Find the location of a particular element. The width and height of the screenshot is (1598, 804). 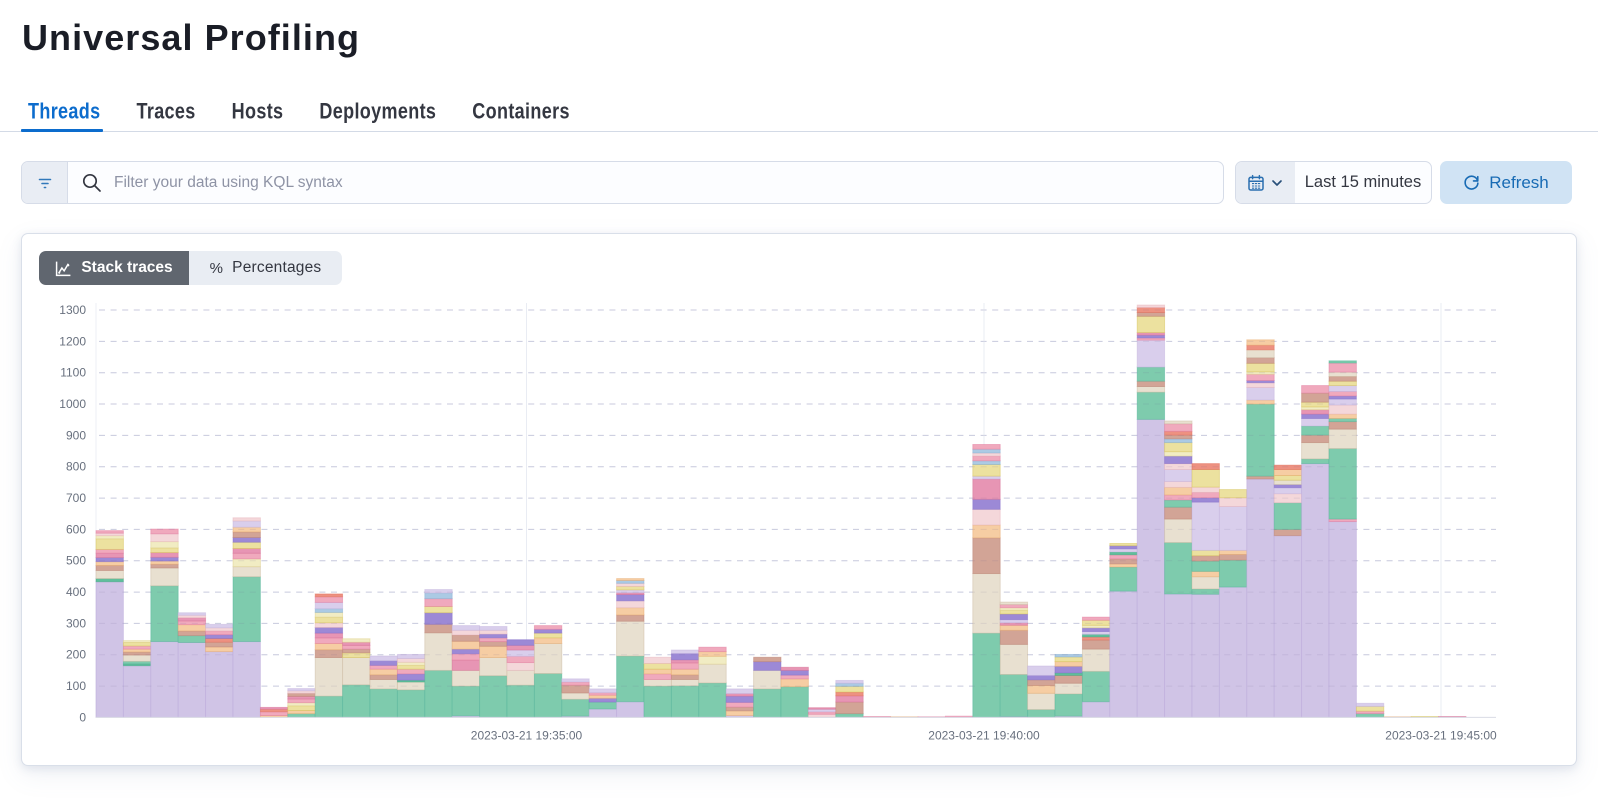

svg-text: 200 is located at coordinates (76, 655).